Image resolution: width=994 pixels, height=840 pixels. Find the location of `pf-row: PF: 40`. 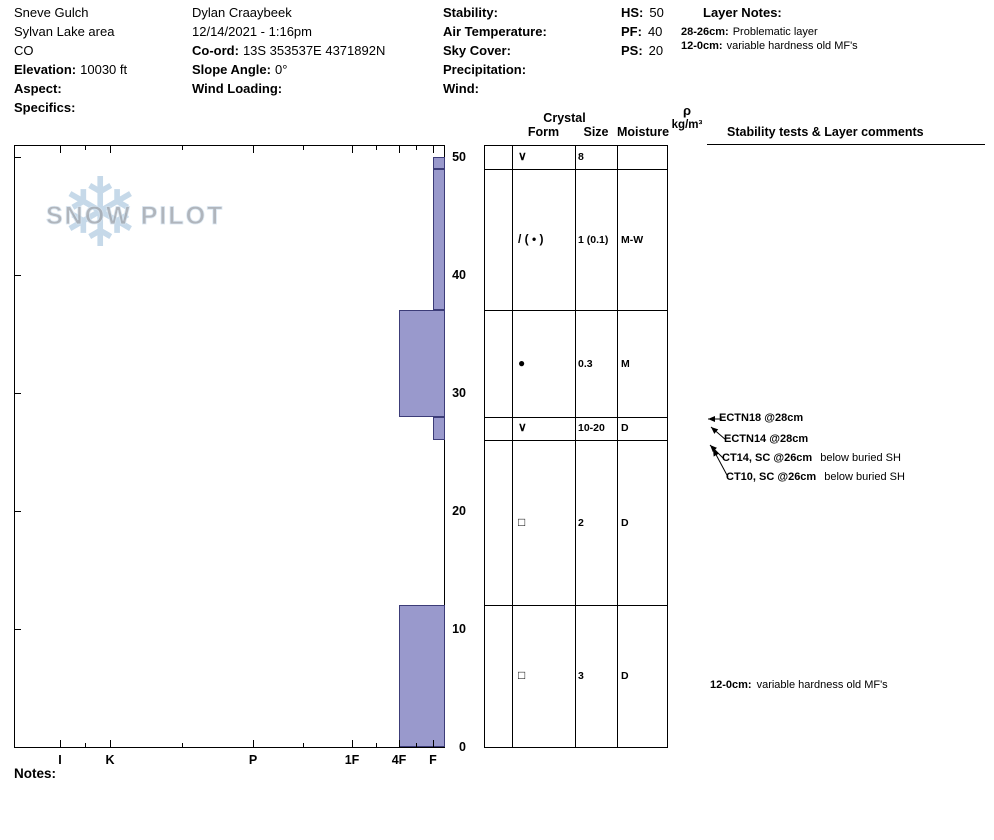

pf-row: PF: 40 is located at coordinates (641, 31).